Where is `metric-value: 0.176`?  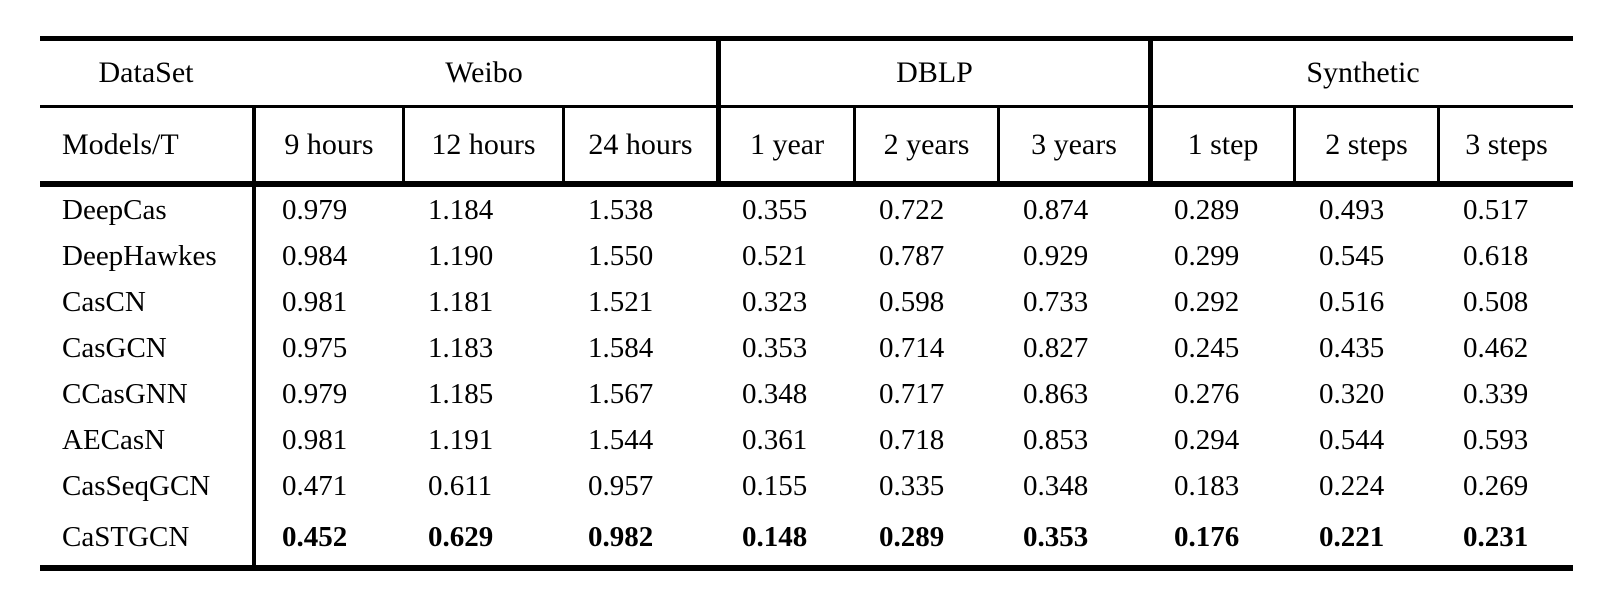 metric-value: 0.176 is located at coordinates (1207, 536).